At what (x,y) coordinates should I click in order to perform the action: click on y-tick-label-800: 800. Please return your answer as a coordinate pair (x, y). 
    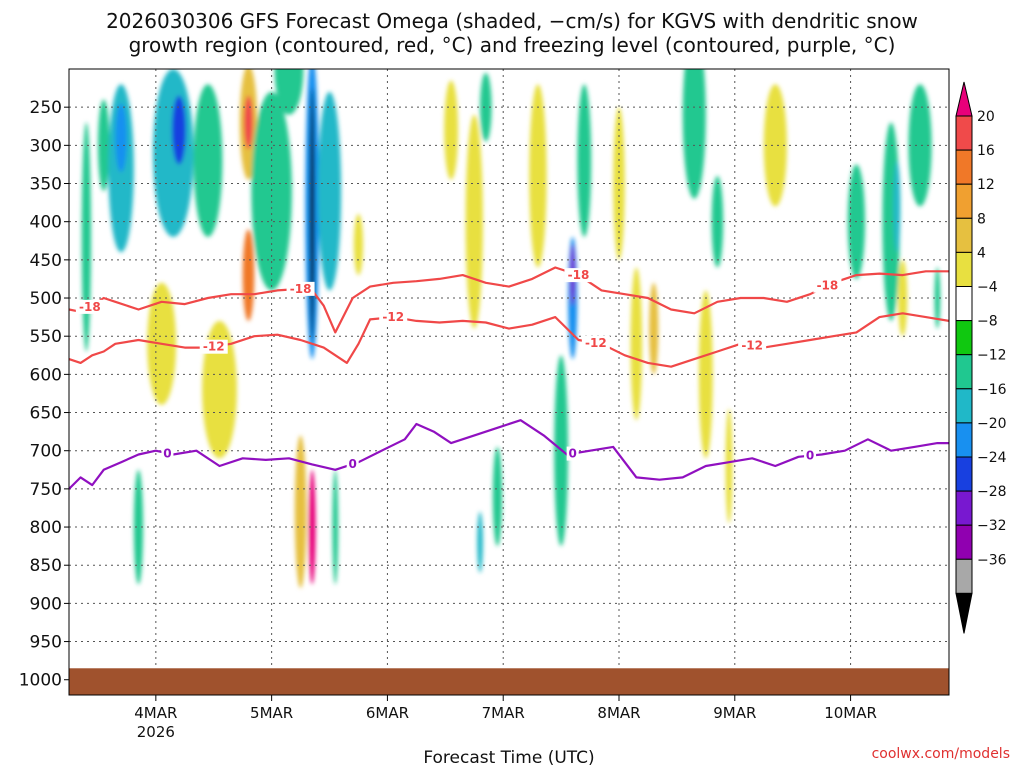
    Looking at the image, I should click on (46, 528).